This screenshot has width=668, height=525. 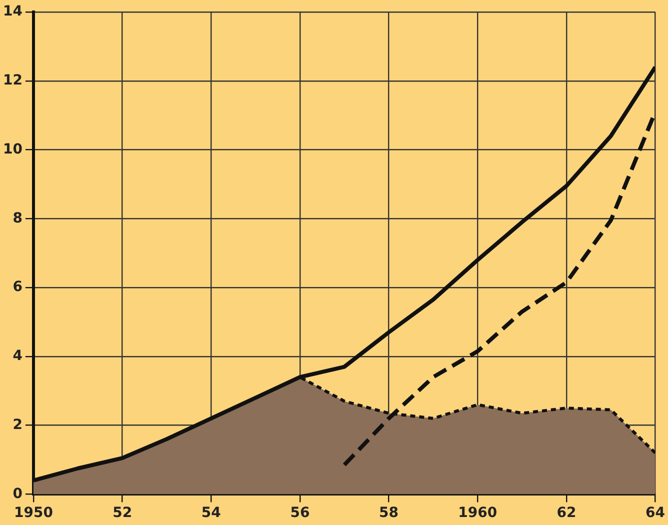 What do you see at coordinates (13, 149) in the screenshot?
I see `y-tick-label: 10` at bounding box center [13, 149].